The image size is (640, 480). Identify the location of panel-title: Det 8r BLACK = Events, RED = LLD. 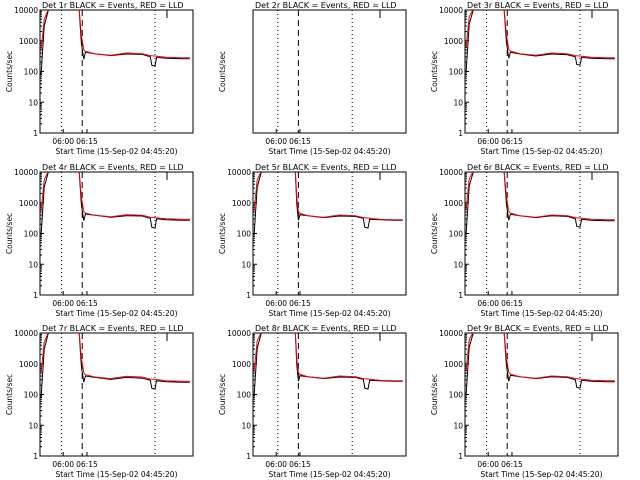
(326, 328).